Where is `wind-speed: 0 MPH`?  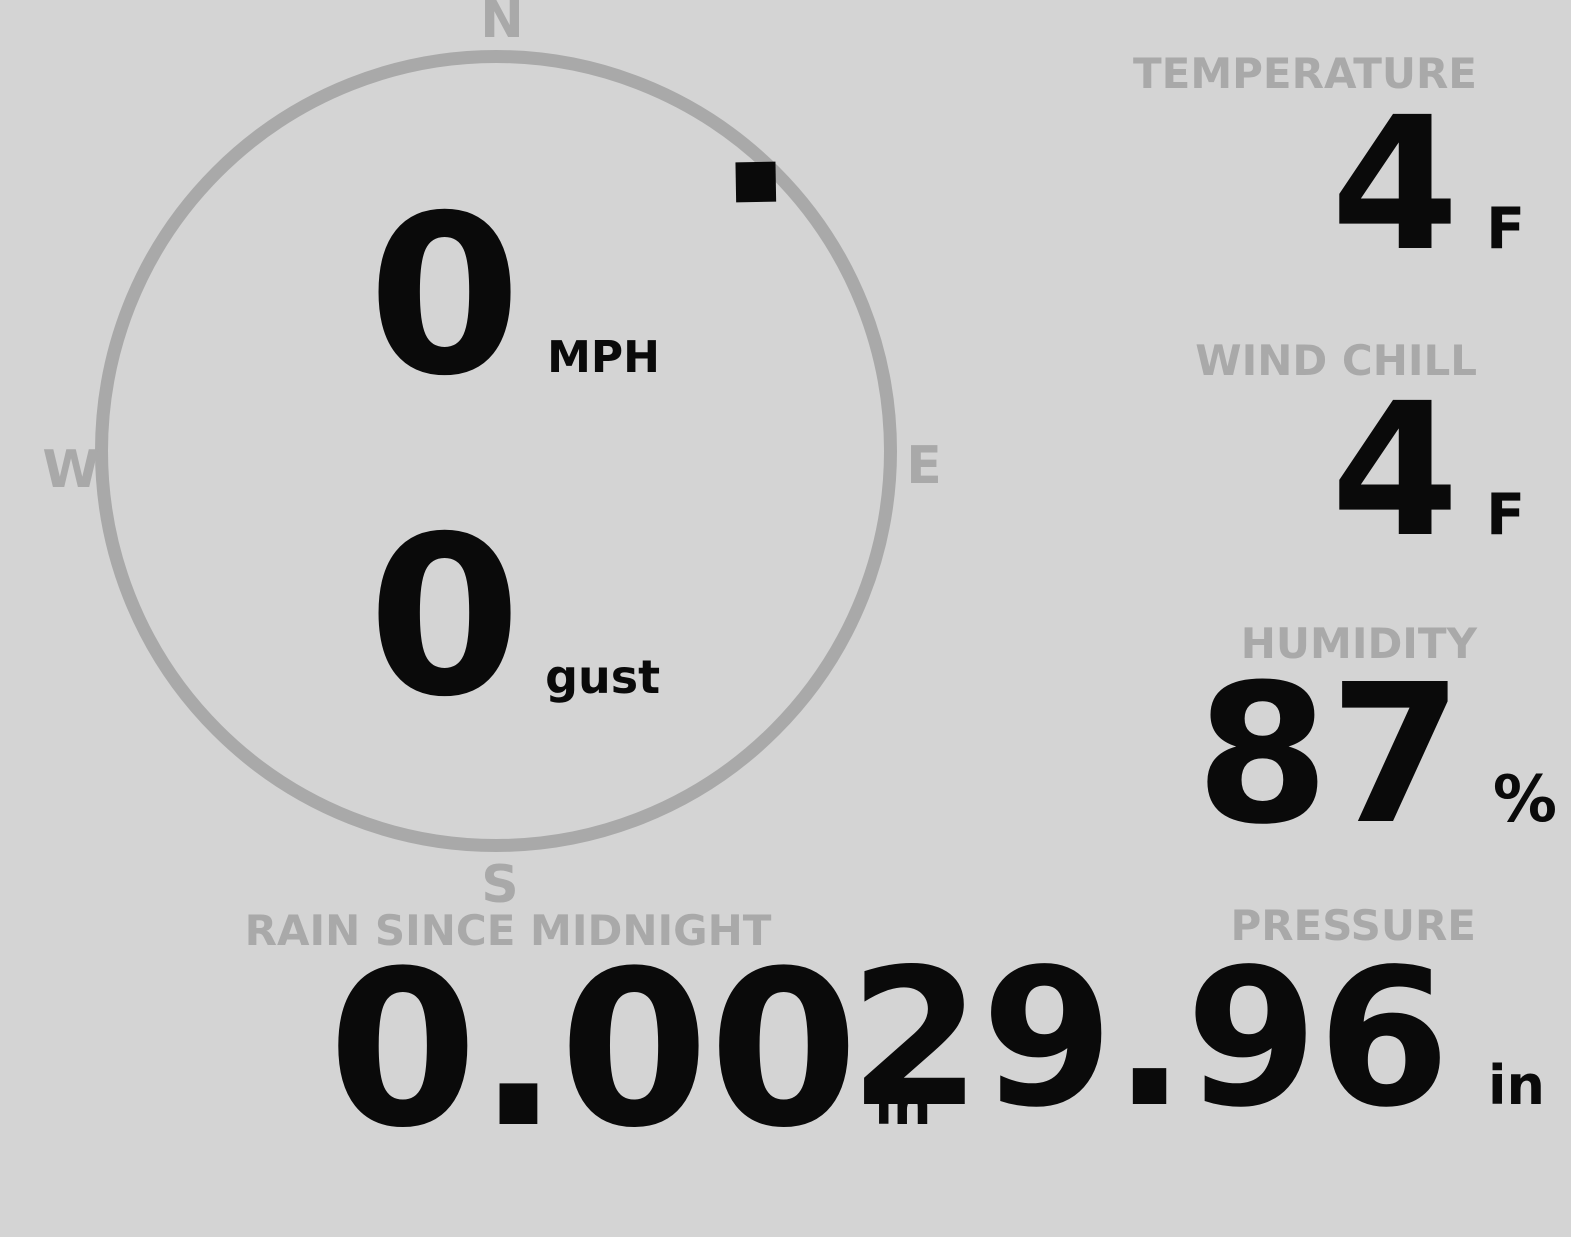
wind-speed: 0 MPH is located at coordinates (514, 296).